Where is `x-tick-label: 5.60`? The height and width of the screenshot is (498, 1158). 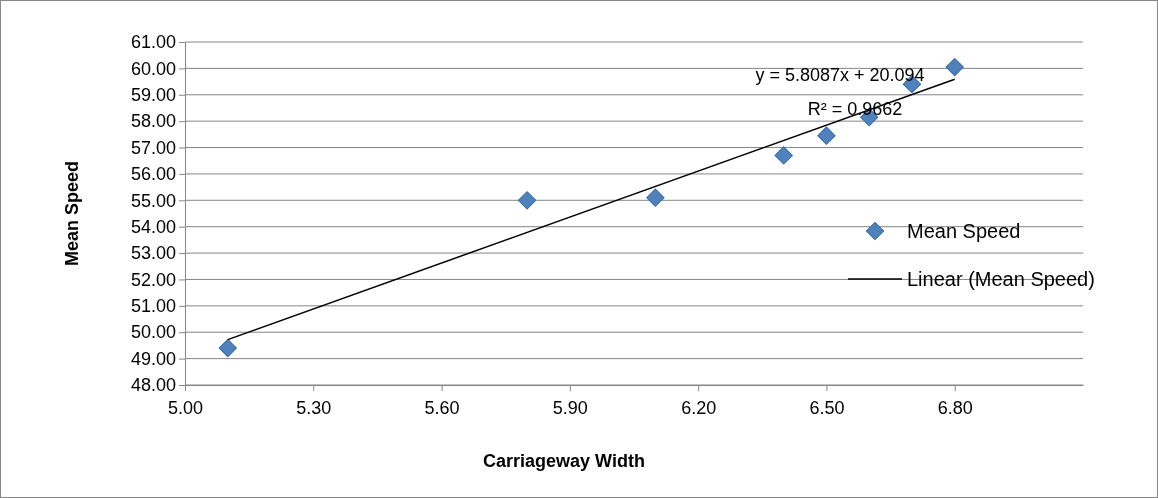 x-tick-label: 5.60 is located at coordinates (442, 407).